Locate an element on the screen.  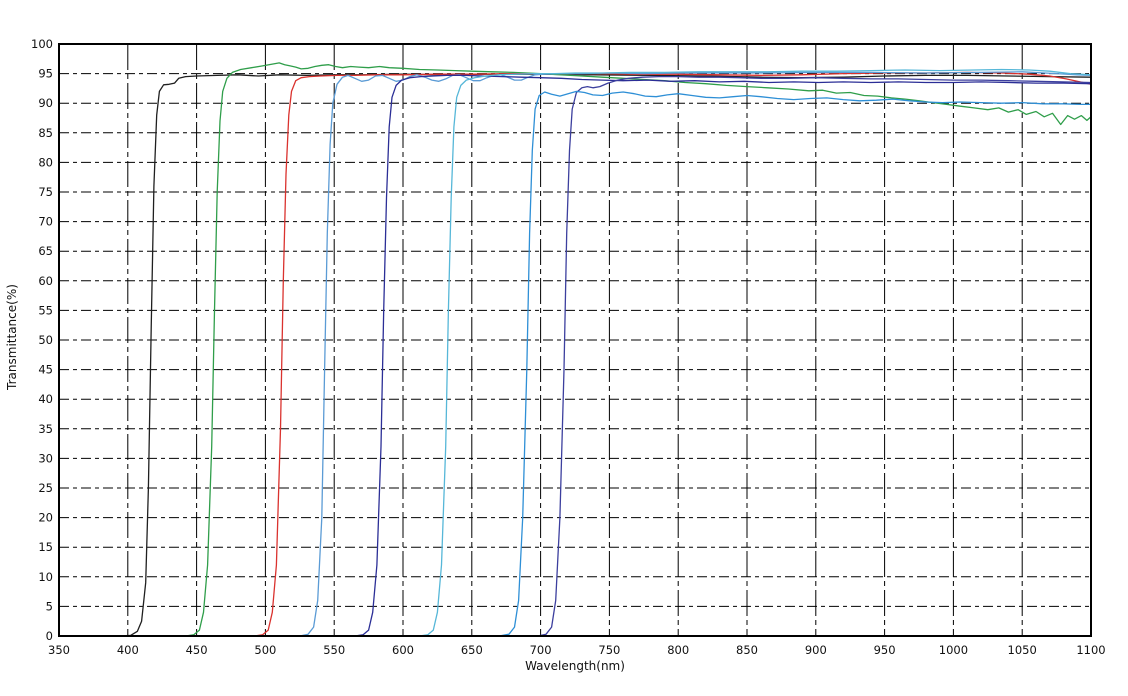
x-tick-label: 900 is located at coordinates (816, 650).